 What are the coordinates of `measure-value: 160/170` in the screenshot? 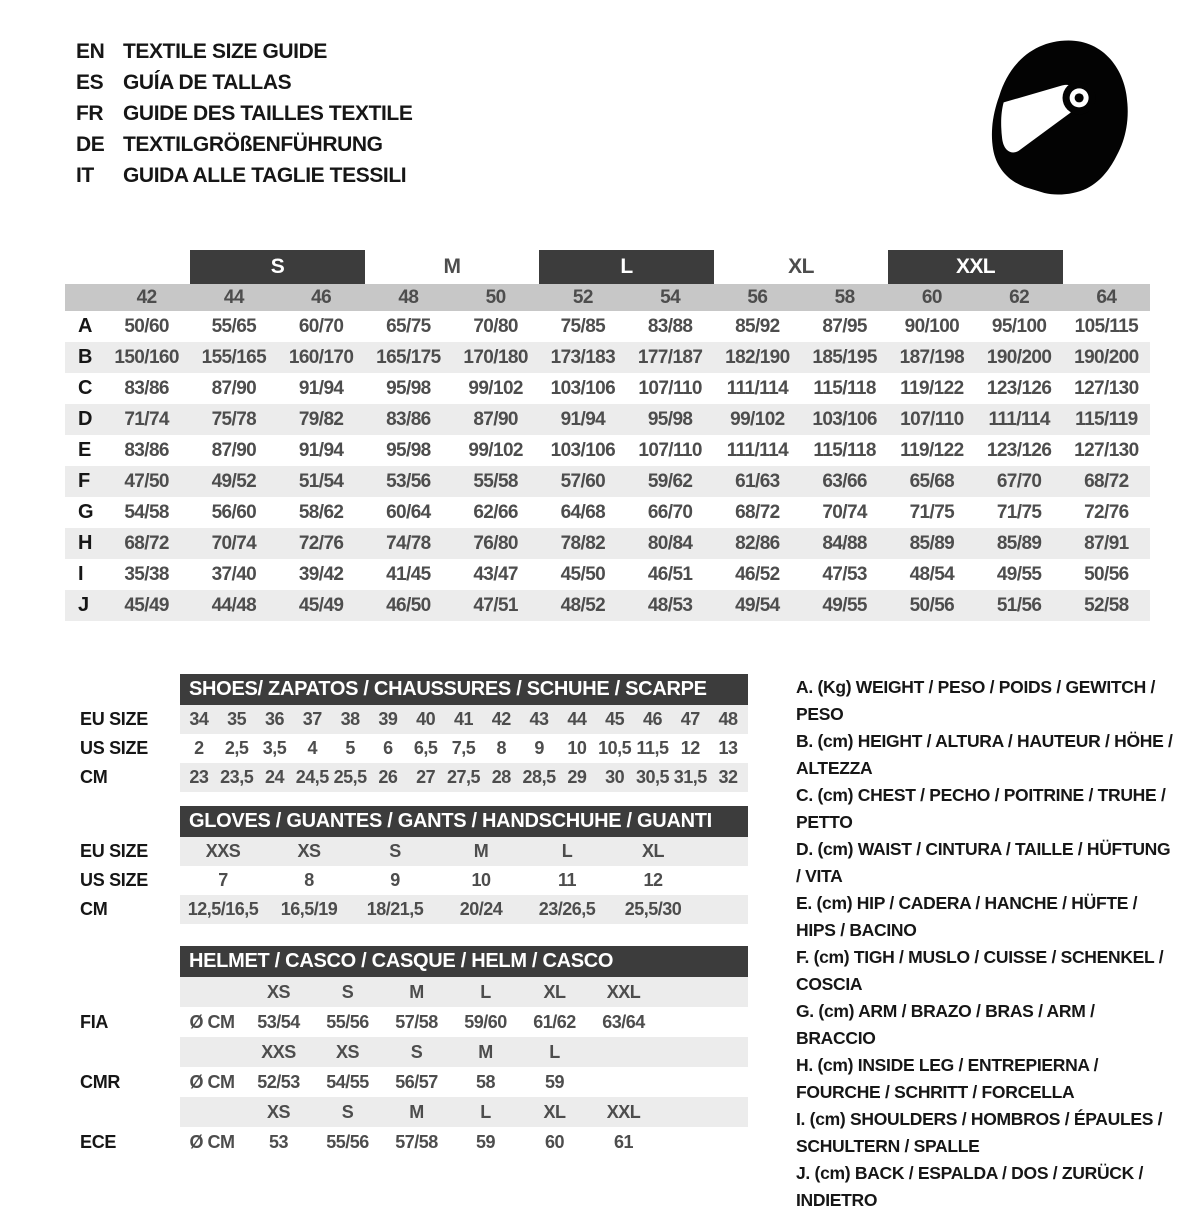 It's located at (321, 357).